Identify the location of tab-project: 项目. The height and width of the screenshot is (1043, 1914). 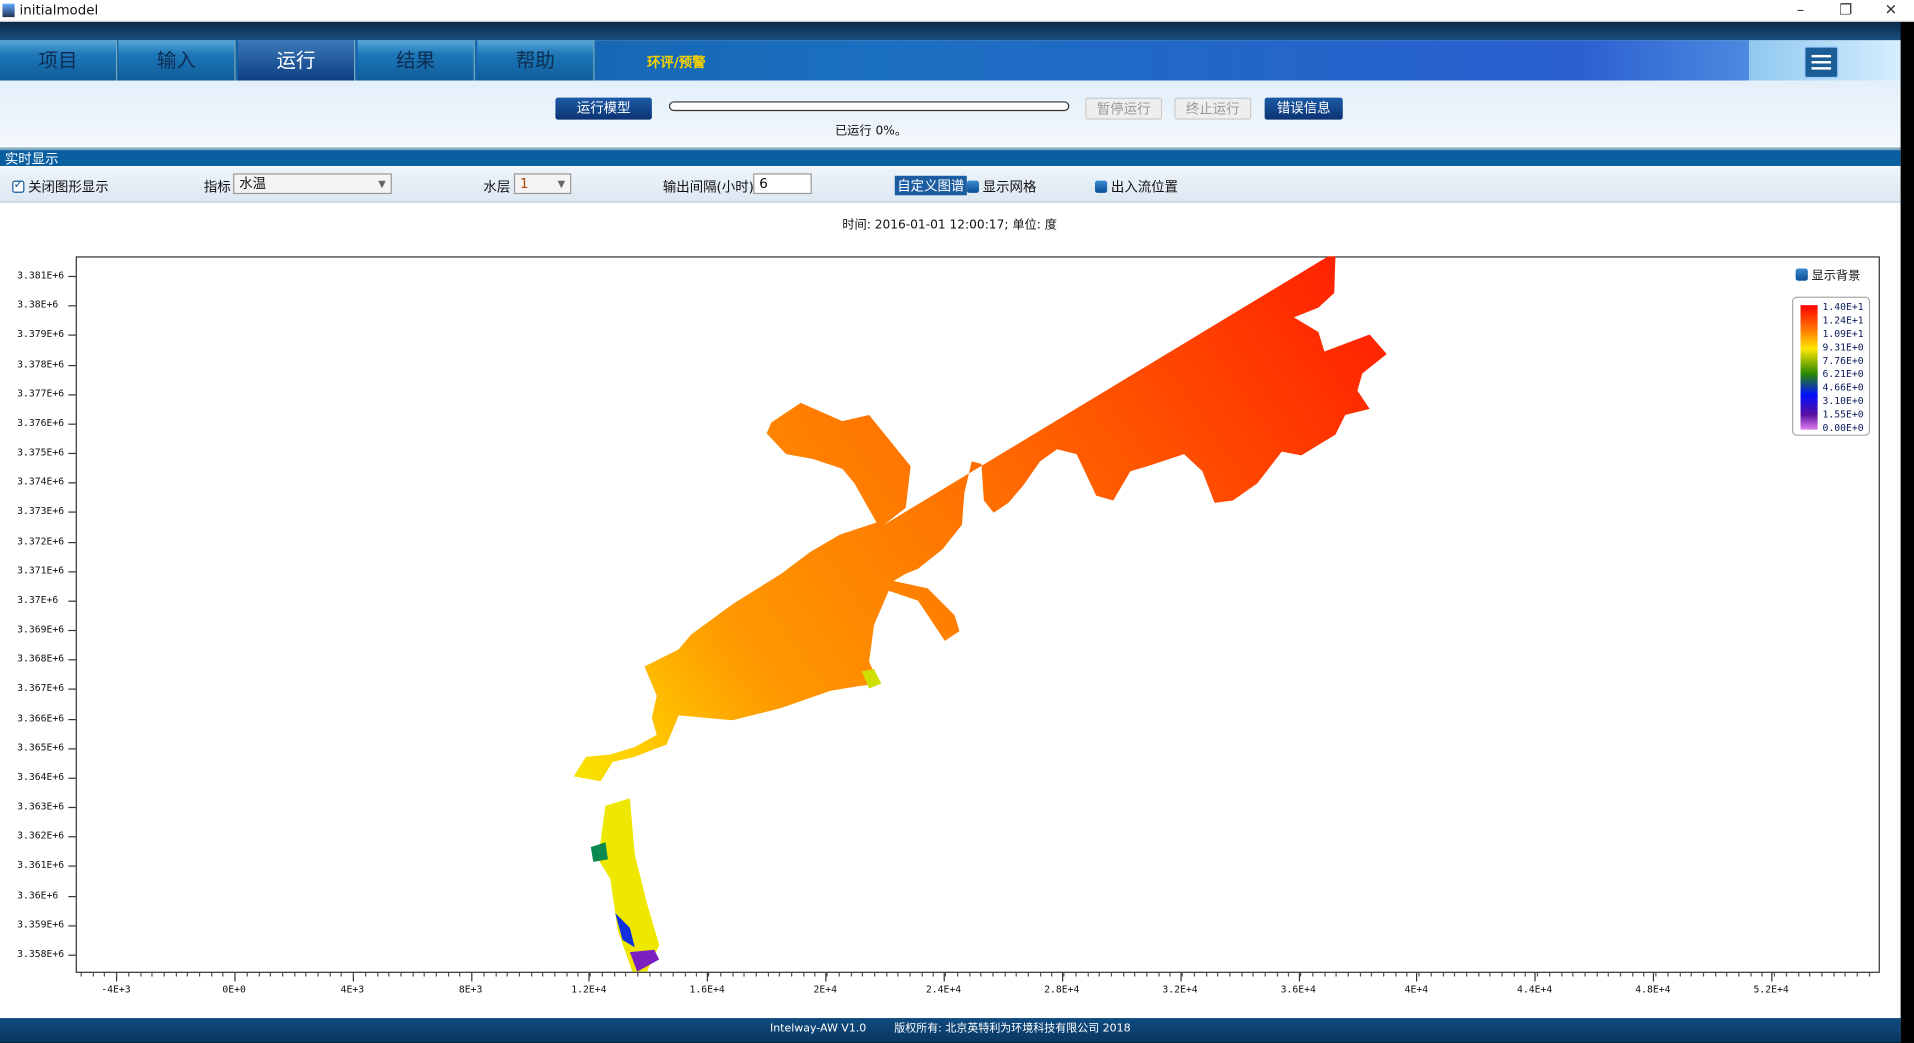
(59, 60).